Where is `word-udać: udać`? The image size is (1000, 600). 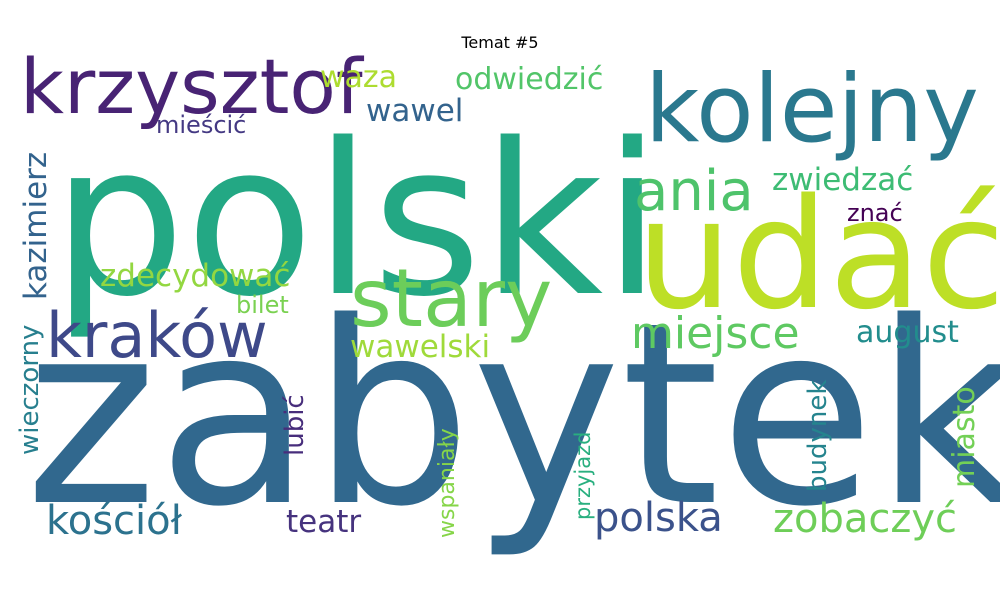
word-udać: udać is located at coordinates (818, 254).